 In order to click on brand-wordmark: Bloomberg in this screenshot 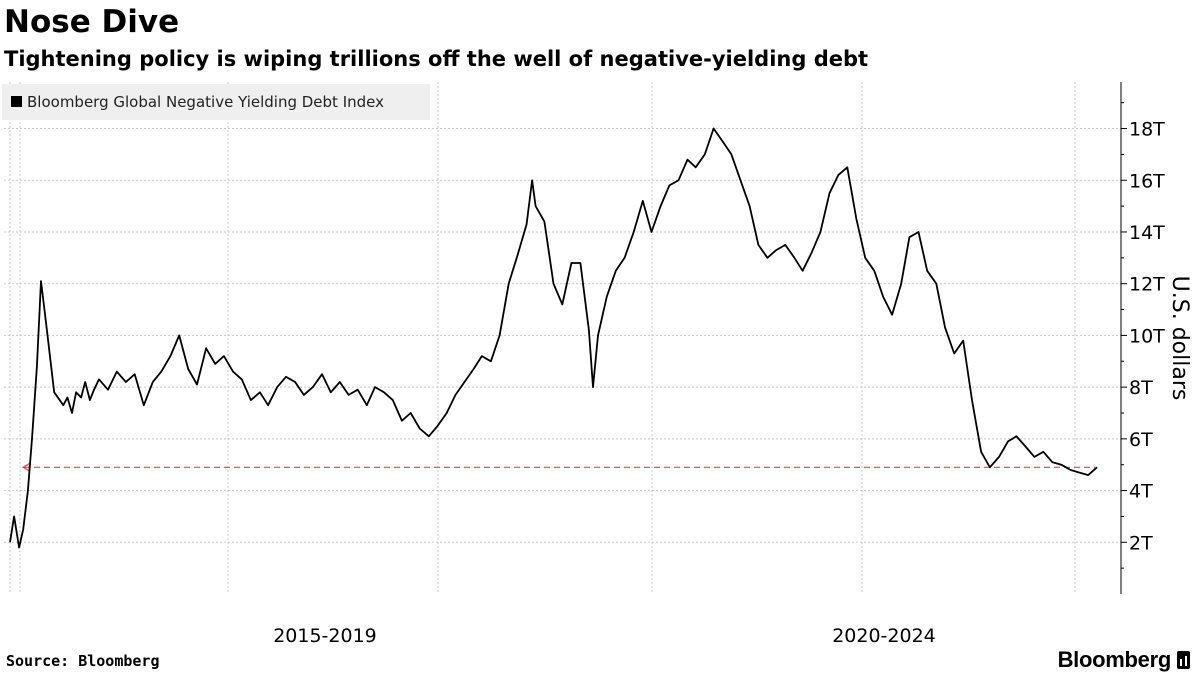, I will do `click(1114, 659)`.